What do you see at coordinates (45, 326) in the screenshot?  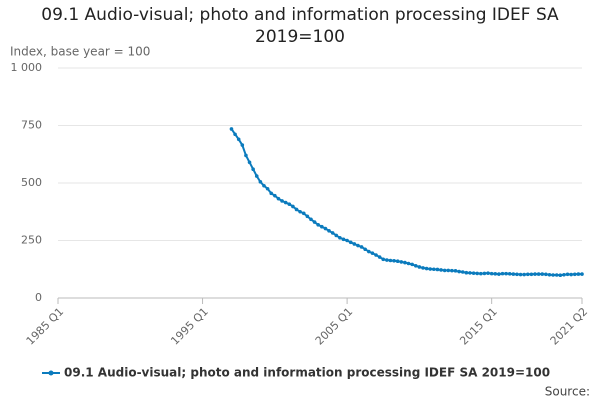 I see `x-tick-label: 1985 Q1` at bounding box center [45, 326].